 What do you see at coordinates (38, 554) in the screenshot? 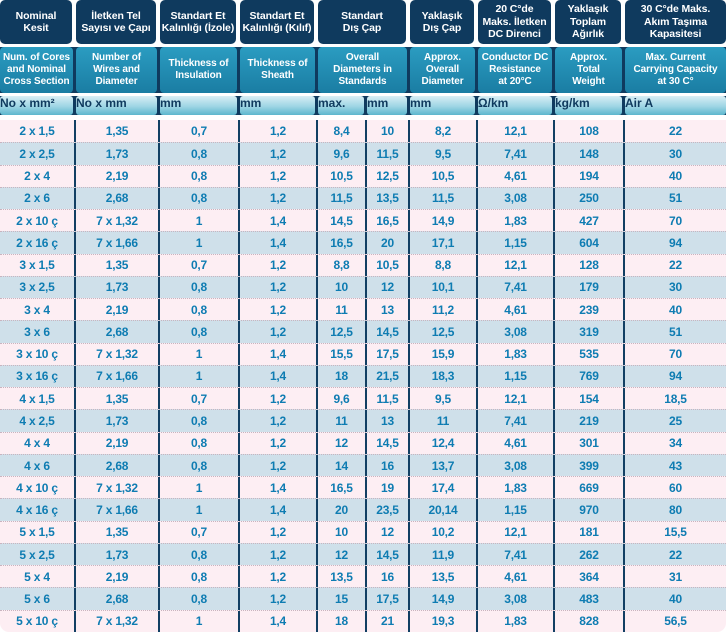
I see `data-cell: 5 x 2,5` at bounding box center [38, 554].